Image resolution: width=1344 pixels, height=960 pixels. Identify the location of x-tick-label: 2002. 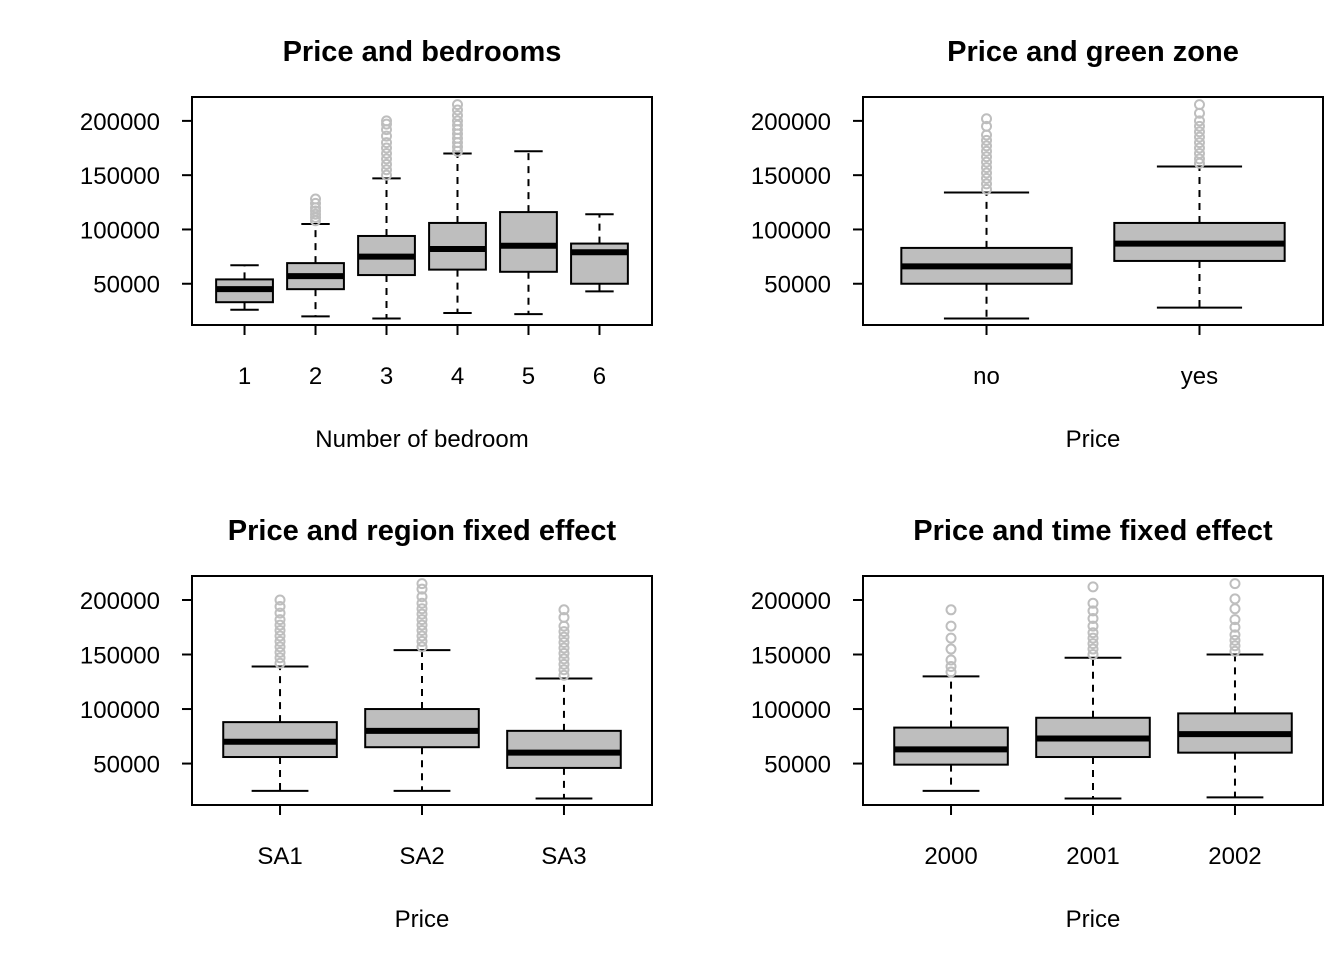
(1234, 856).